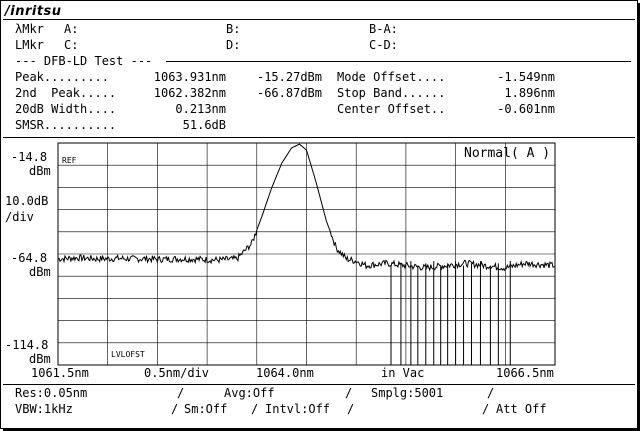 The image size is (640, 431). What do you see at coordinates (40, 272) in the screenshot?
I see `mid-level-unit: dBm` at bounding box center [40, 272].